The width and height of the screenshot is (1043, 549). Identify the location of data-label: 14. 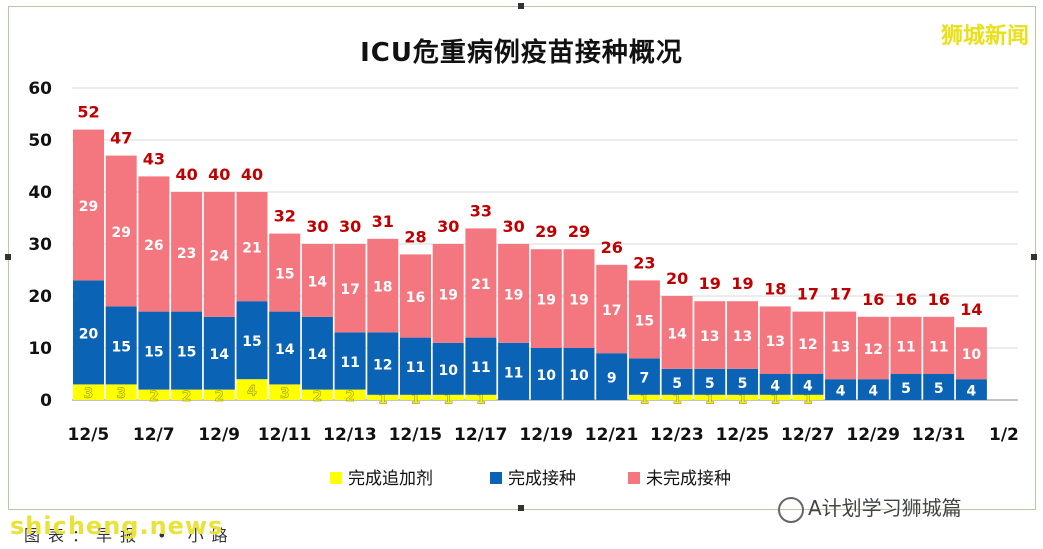
(318, 355).